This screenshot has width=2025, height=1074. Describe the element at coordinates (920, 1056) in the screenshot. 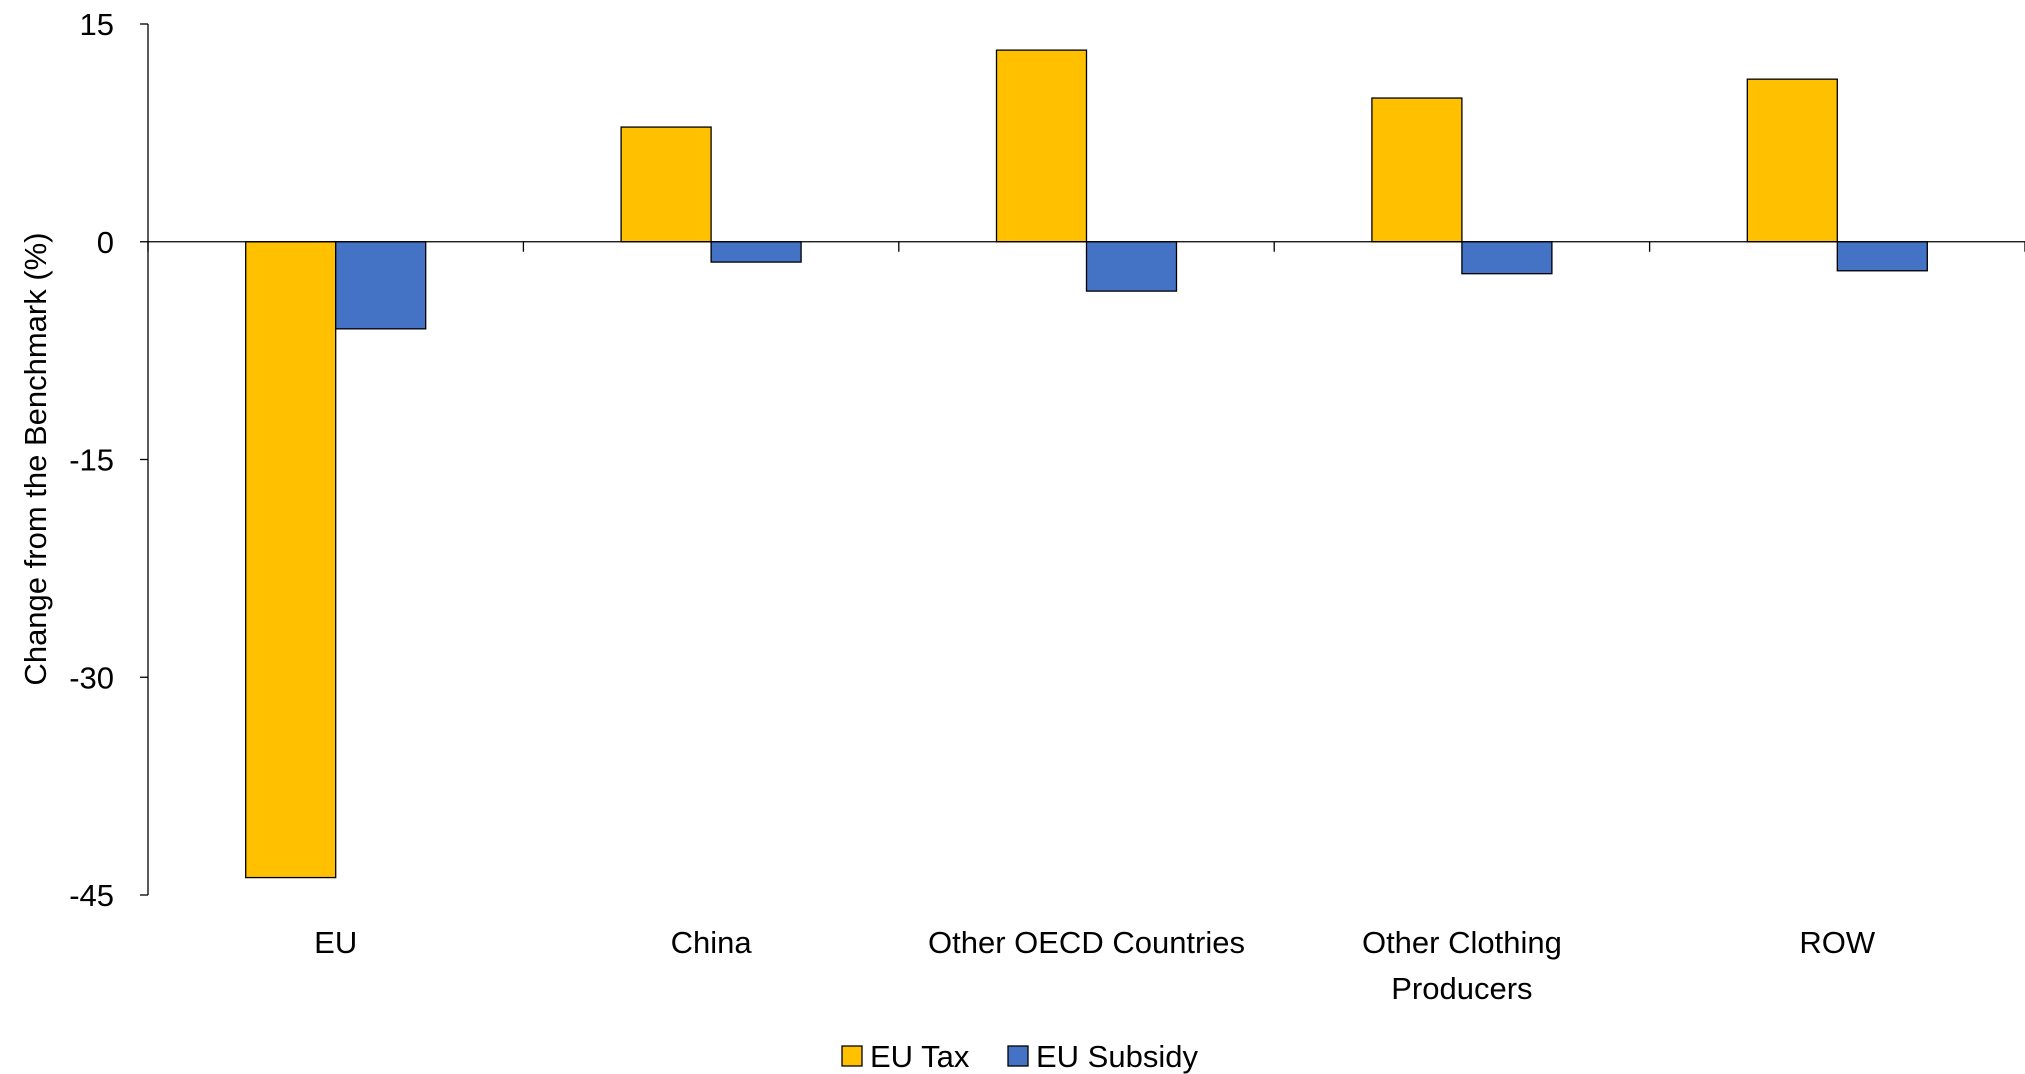

I see `legend-label: EU Tax` at that location.